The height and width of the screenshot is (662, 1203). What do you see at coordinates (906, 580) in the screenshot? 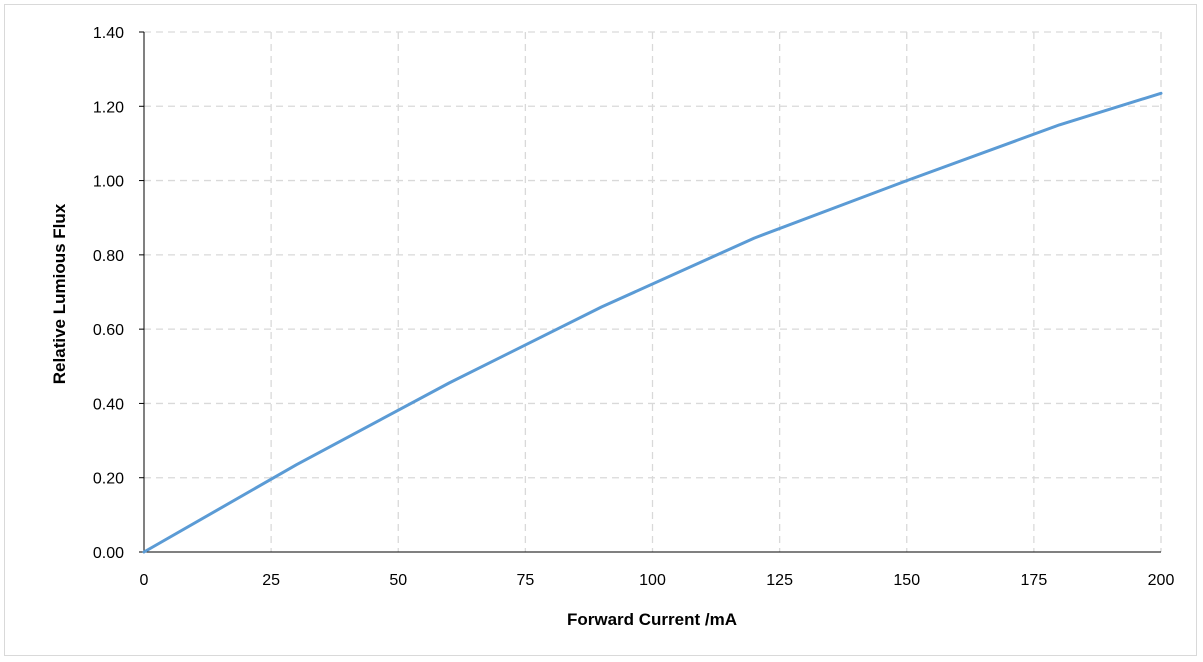
I see `x-tick-label: 150` at bounding box center [906, 580].